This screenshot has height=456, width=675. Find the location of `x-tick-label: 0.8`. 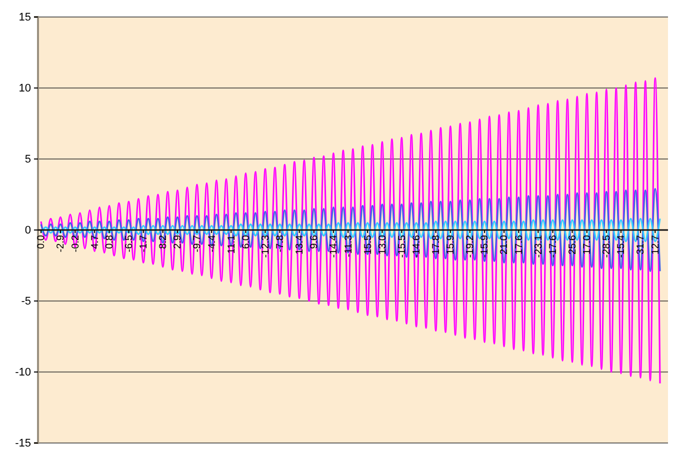

x-tick-label: 0.8 is located at coordinates (110, 241).